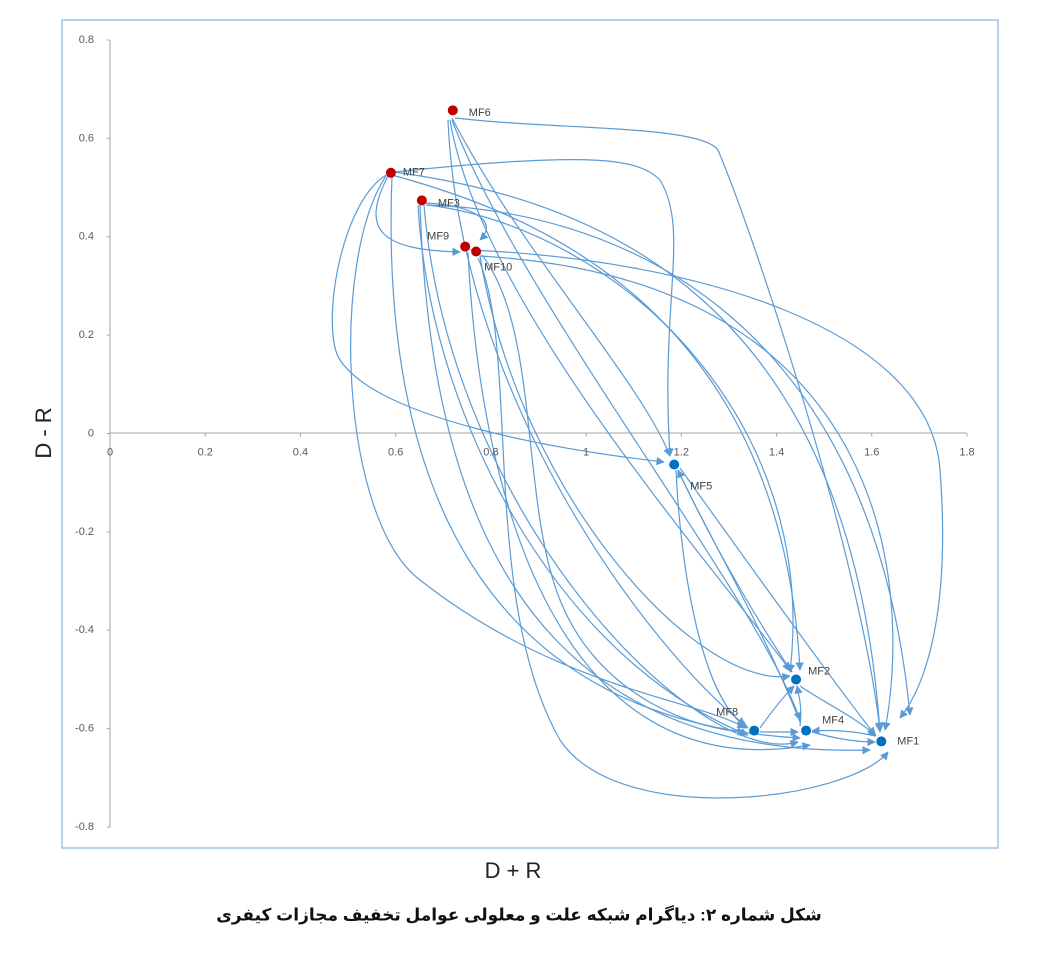 Image resolution: width=1038 pixels, height=954 pixels. I want to click on node-label: MF1, so click(908, 741).